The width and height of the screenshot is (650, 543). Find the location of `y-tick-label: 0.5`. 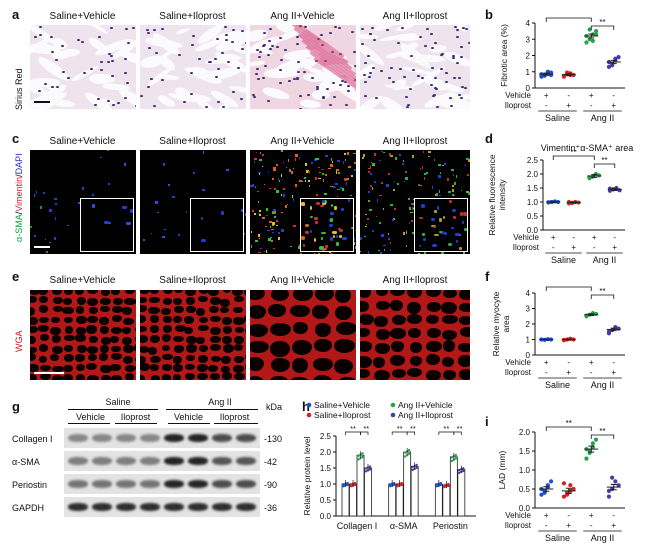

y-tick-label: 0.5 is located at coordinates (533, 216).